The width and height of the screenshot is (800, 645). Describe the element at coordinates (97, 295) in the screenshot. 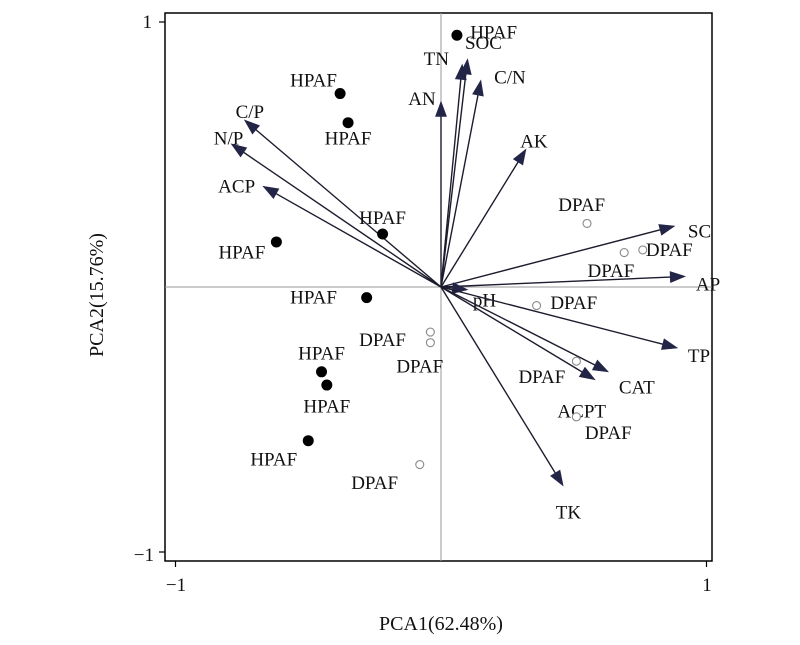

I see `y-axis-title: PCA2(15.76%)` at that location.